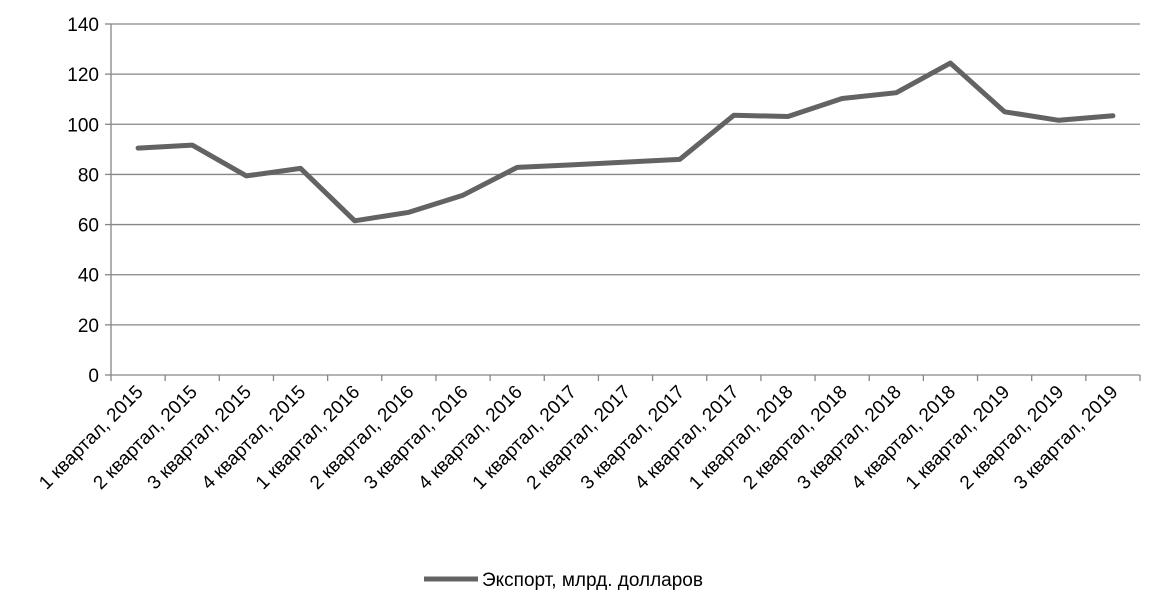 The width and height of the screenshot is (1158, 593). Describe the element at coordinates (1066, 438) in the screenshot. I see `x-tick-label: 3 квартал, 2019` at that location.